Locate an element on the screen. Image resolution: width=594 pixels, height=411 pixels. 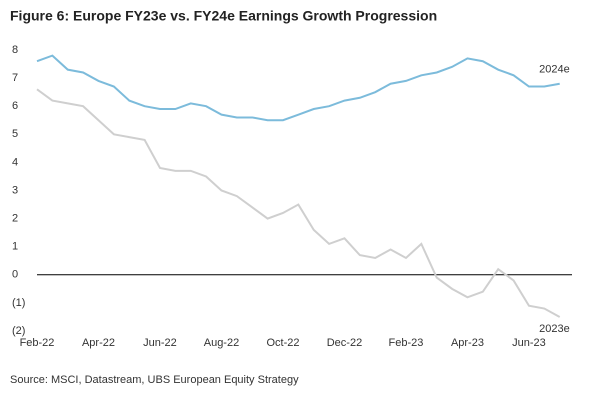
x-tick-label: Feb-22 is located at coordinates (37, 343).